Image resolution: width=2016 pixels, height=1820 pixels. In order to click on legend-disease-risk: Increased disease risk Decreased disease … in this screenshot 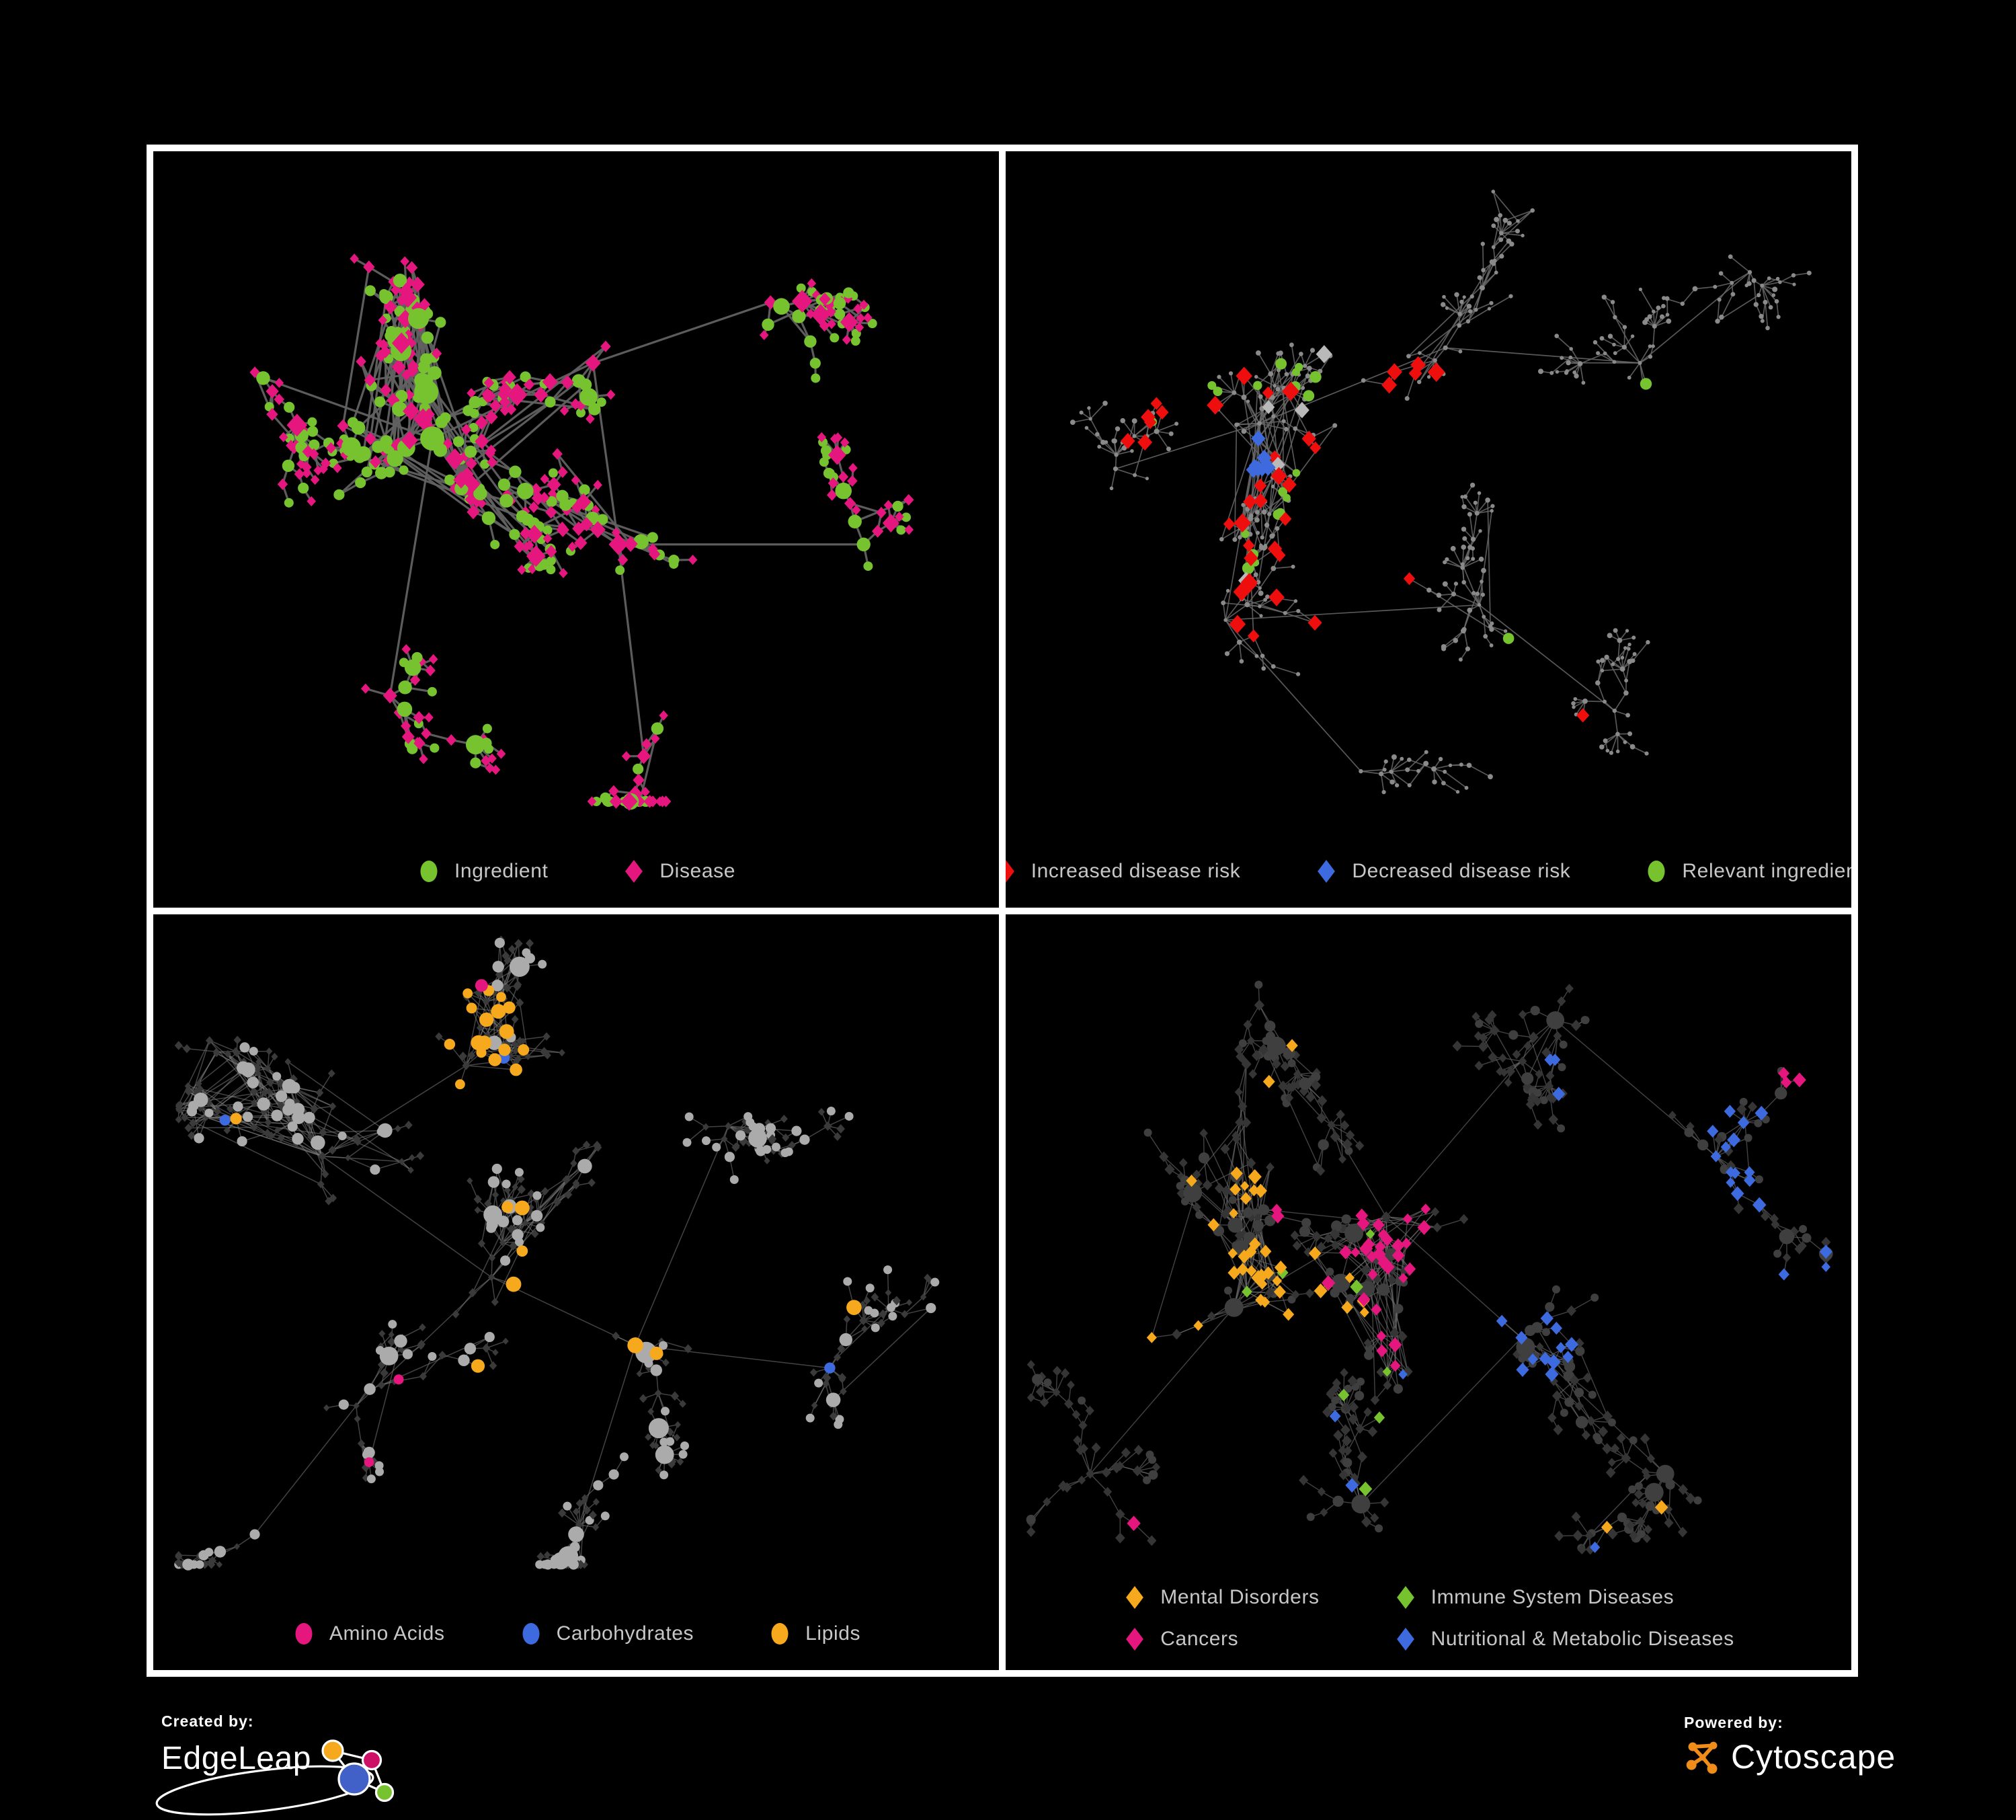, I will do `click(1428, 871)`.